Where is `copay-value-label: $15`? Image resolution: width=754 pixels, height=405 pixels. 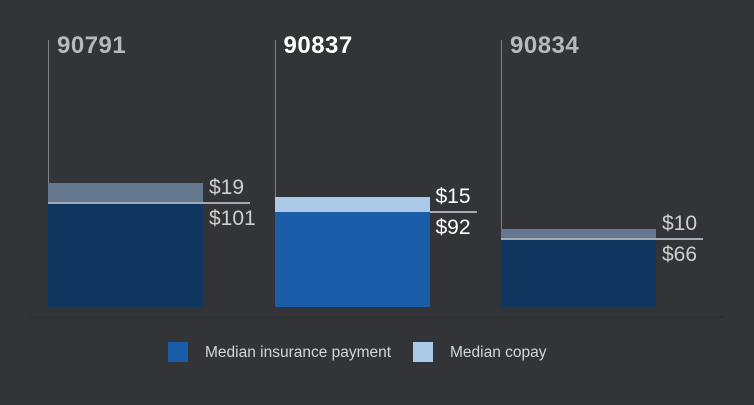 copay-value-label: $15 is located at coordinates (453, 197).